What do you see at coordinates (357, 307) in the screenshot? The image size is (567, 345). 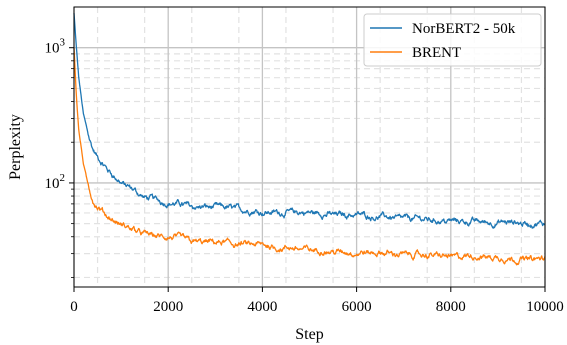 I see `x-tick-label: 6000` at bounding box center [357, 307].